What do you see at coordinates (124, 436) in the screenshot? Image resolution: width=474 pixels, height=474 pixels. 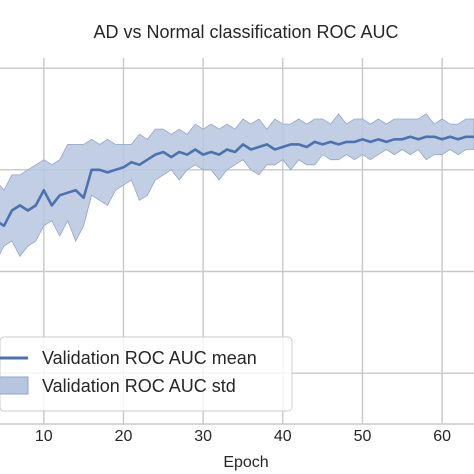 I see `x-tick-label-20: 20` at bounding box center [124, 436].